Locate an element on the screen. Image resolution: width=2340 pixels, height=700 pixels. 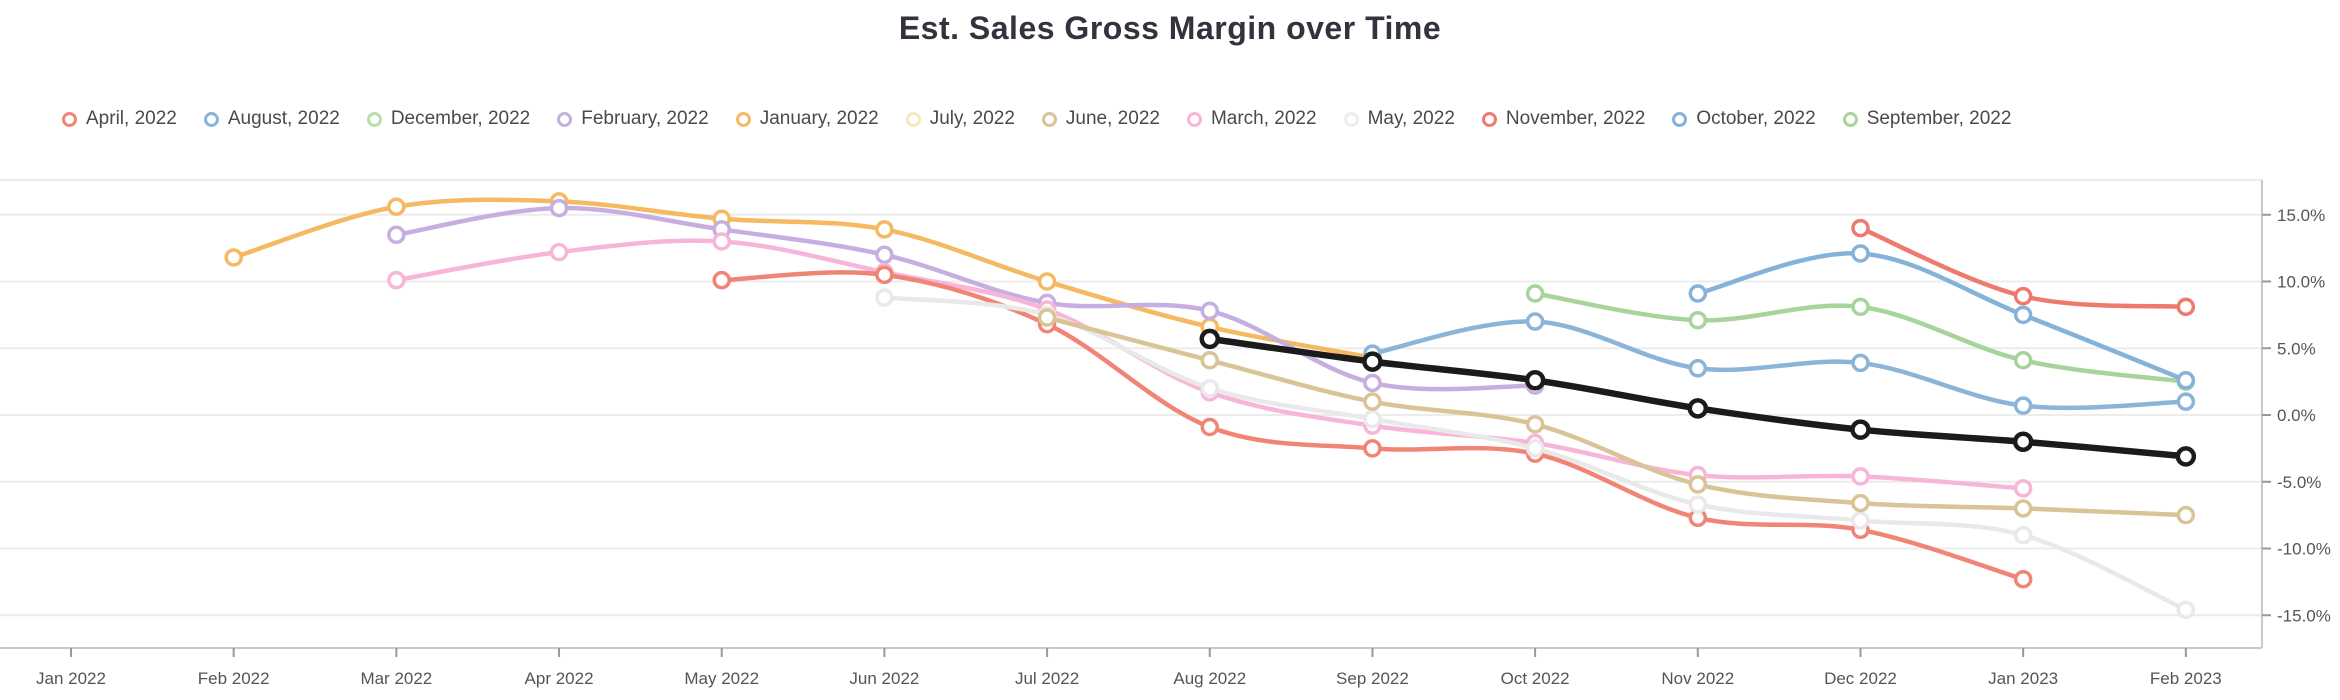
legend-item-september-2022: September, 2022 is located at coordinates (1927, 119).